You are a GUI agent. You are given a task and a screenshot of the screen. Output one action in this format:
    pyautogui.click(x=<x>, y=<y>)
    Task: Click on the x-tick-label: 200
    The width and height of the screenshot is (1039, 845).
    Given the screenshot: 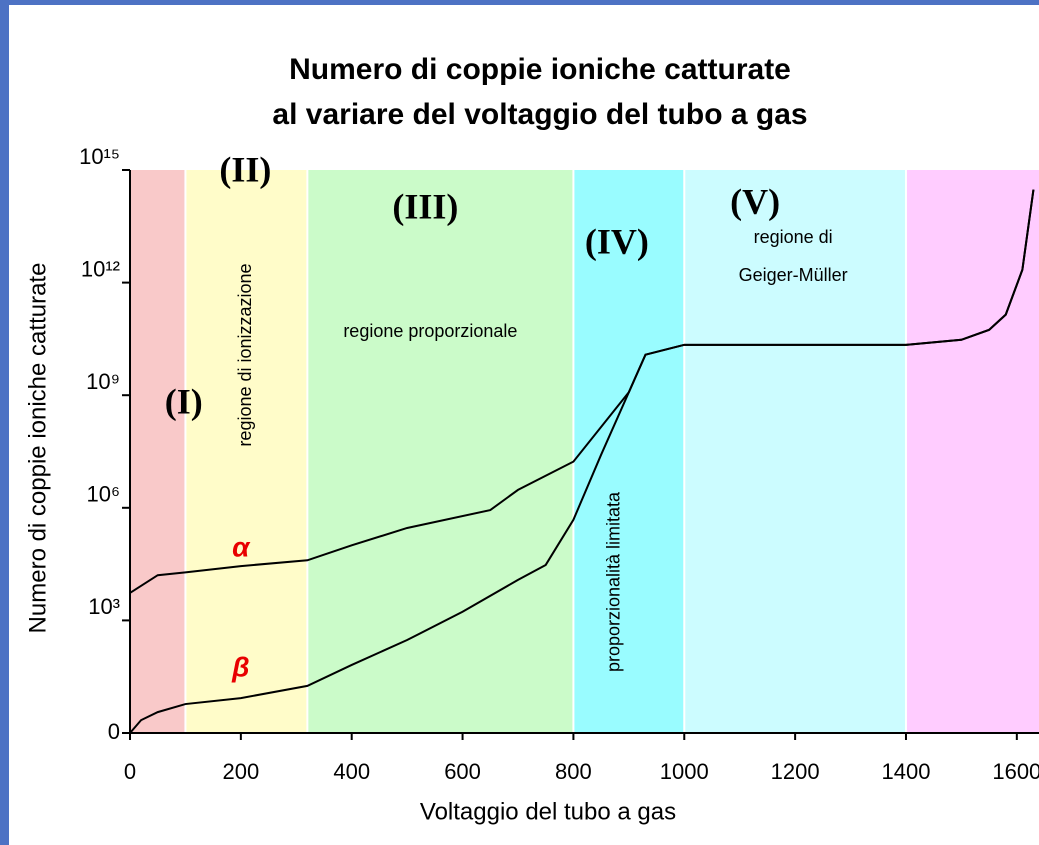 What is the action you would take?
    pyautogui.click(x=240, y=771)
    